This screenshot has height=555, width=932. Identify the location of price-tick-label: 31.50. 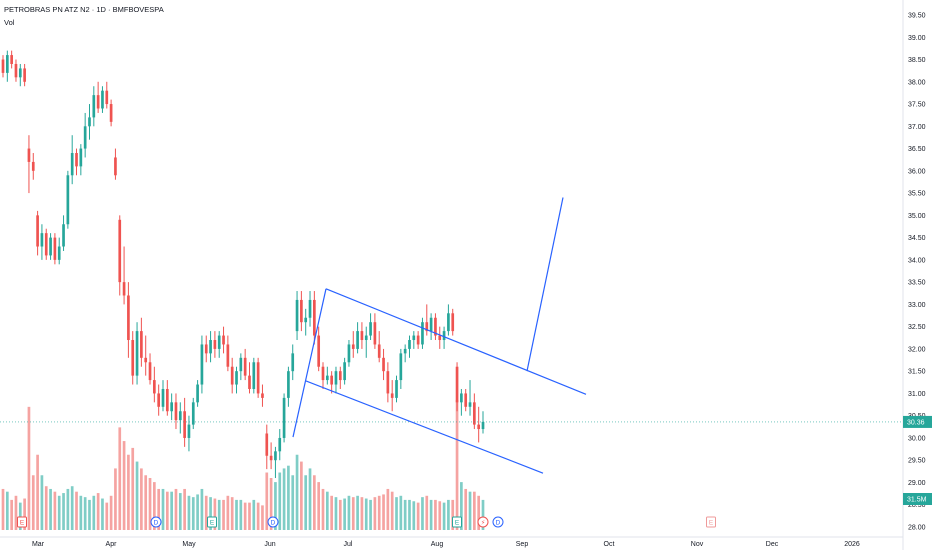
(917, 372).